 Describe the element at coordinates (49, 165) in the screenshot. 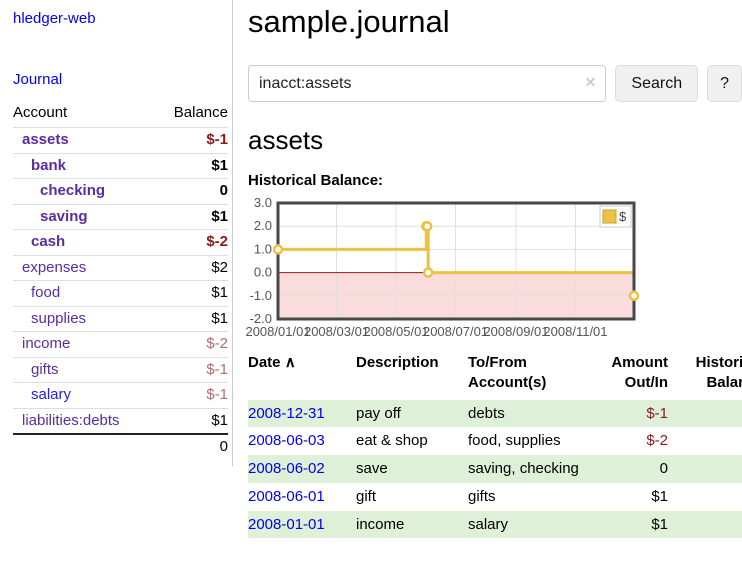

I see `account-link: bank` at that location.